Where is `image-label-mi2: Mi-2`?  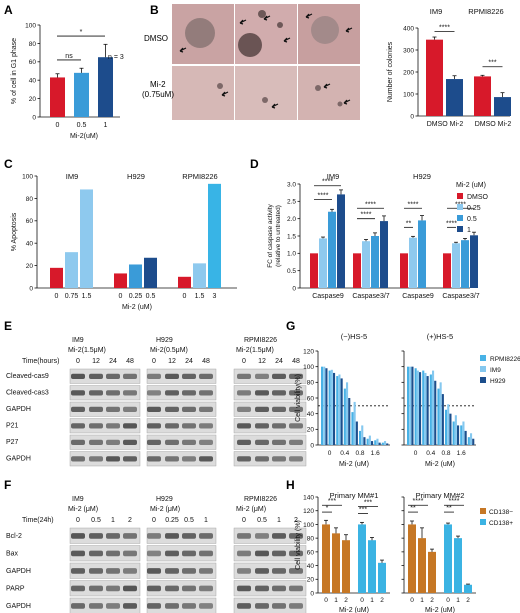 image-label-mi2: Mi-2 is located at coordinates (158, 84).